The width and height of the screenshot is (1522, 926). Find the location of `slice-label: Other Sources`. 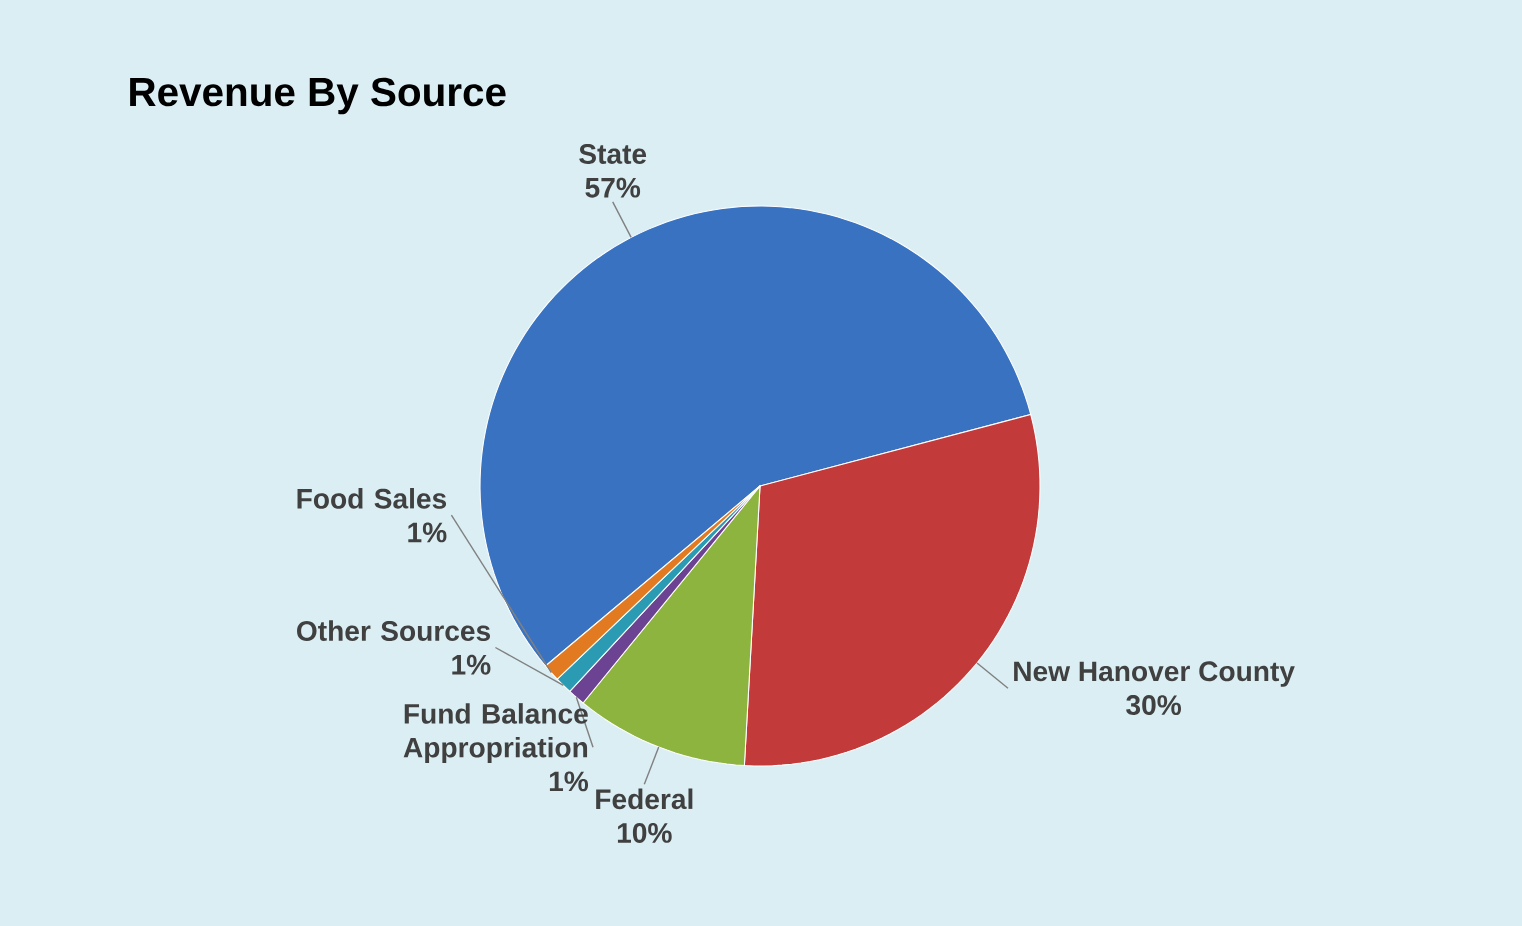

slice-label: Other Sources is located at coordinates (394, 630).